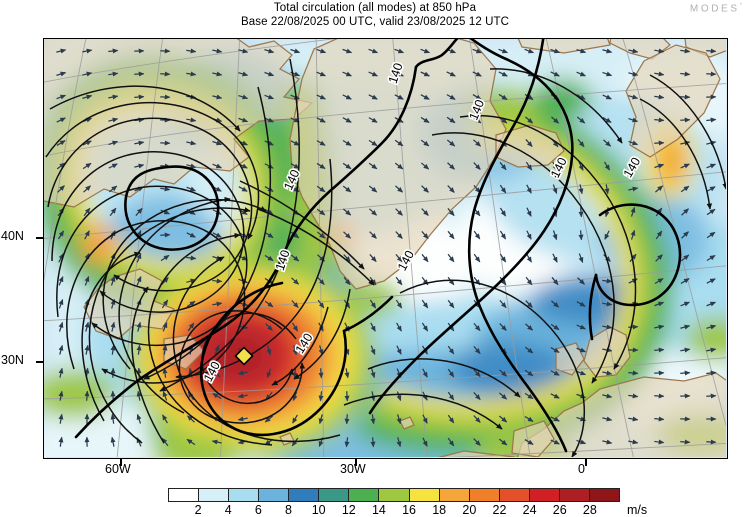 This screenshot has width=750, height=517. What do you see at coordinates (288, 510) in the screenshot?
I see `colorbar-tick-8: 8` at bounding box center [288, 510].